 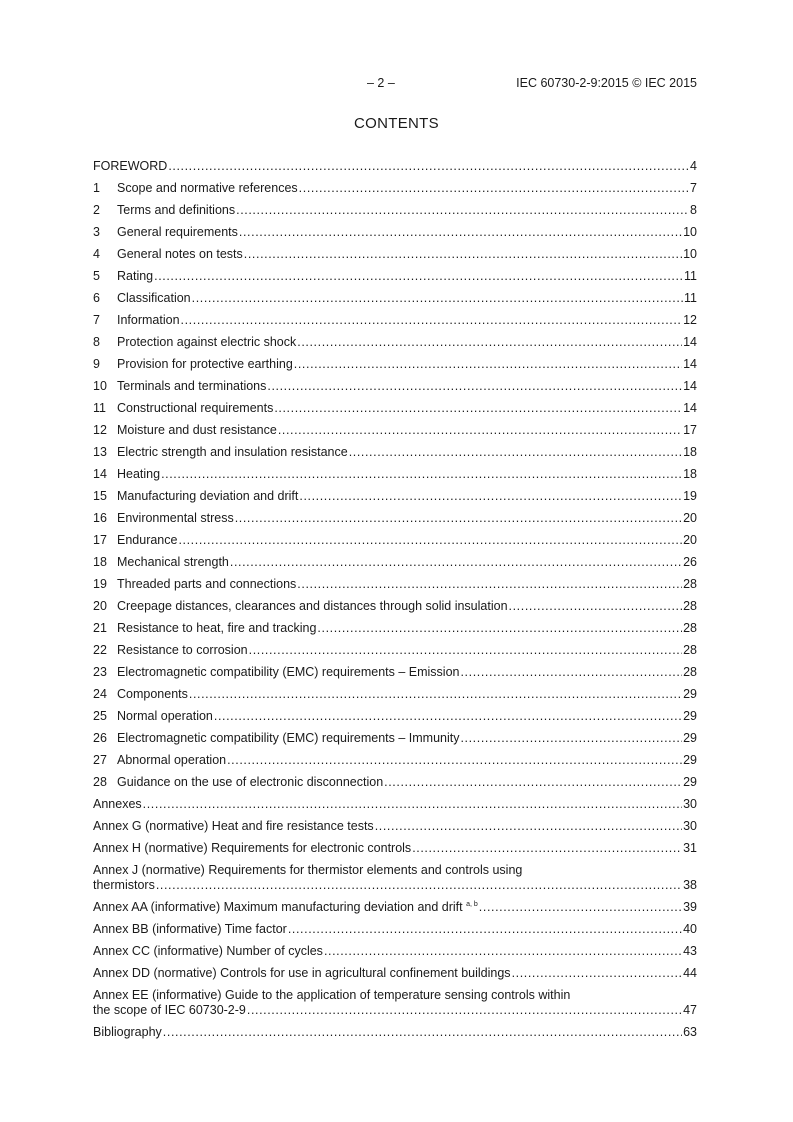 I want to click on toc-entry-title: Terms and definitions, so click(x=176, y=210).